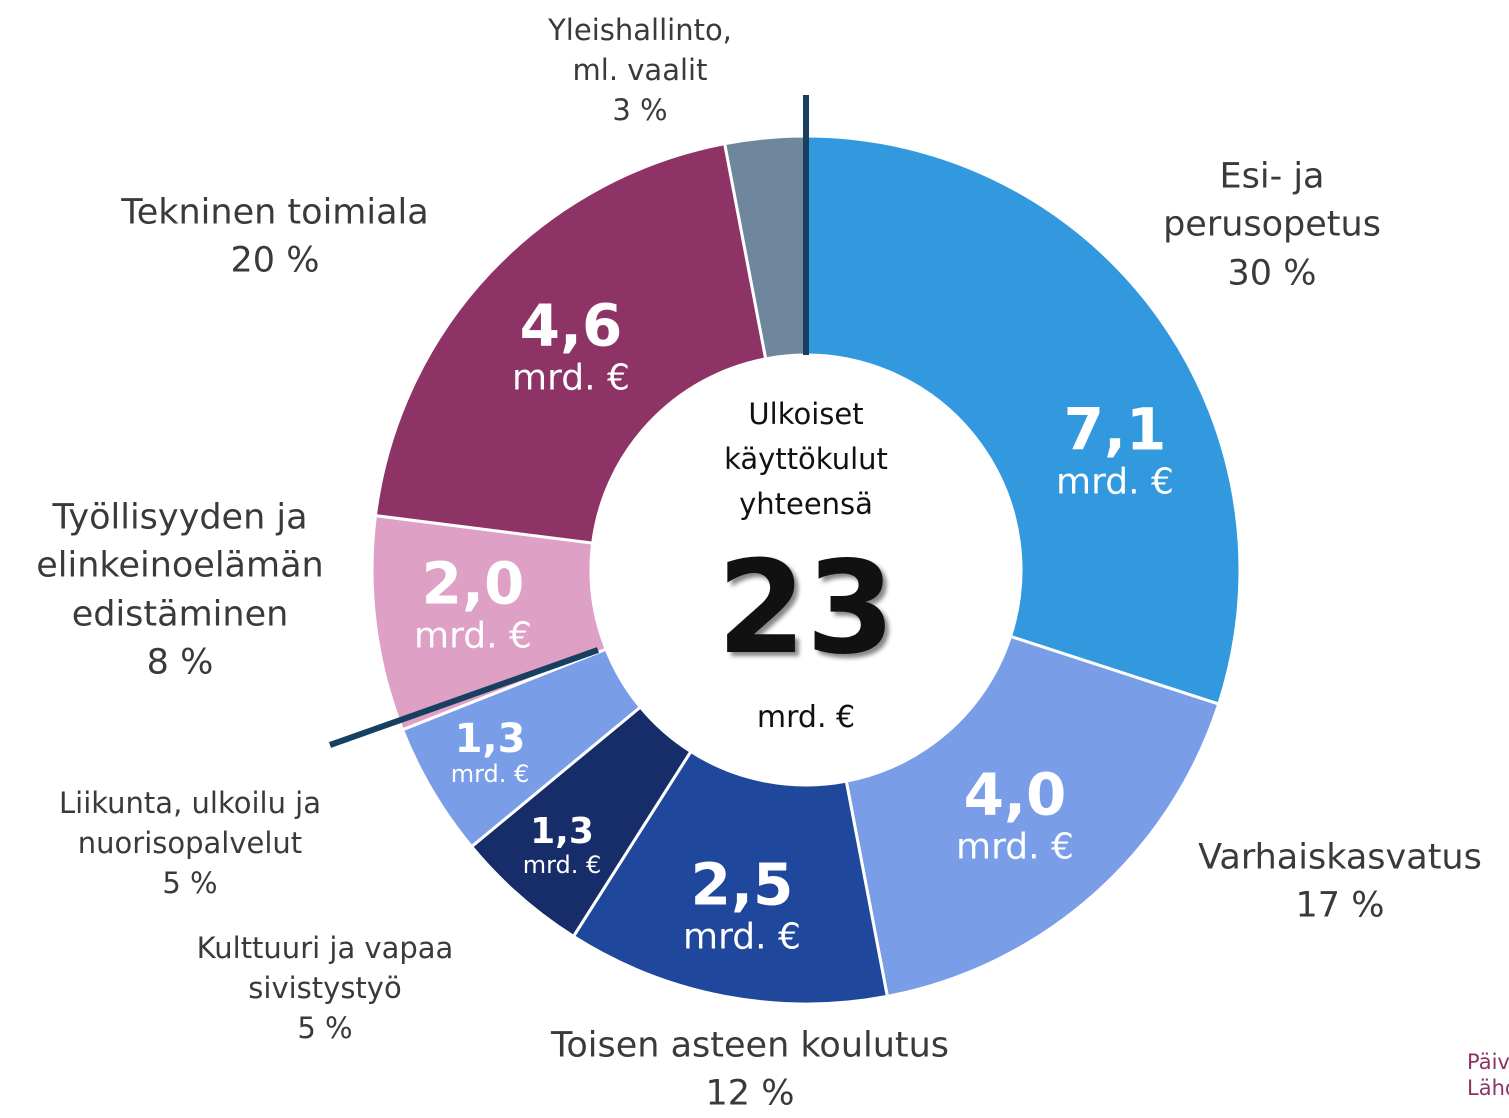 The width and height of the screenshot is (1509, 1118). What do you see at coordinates (750, 1094) in the screenshot?
I see `percent-label: 12 %` at bounding box center [750, 1094].